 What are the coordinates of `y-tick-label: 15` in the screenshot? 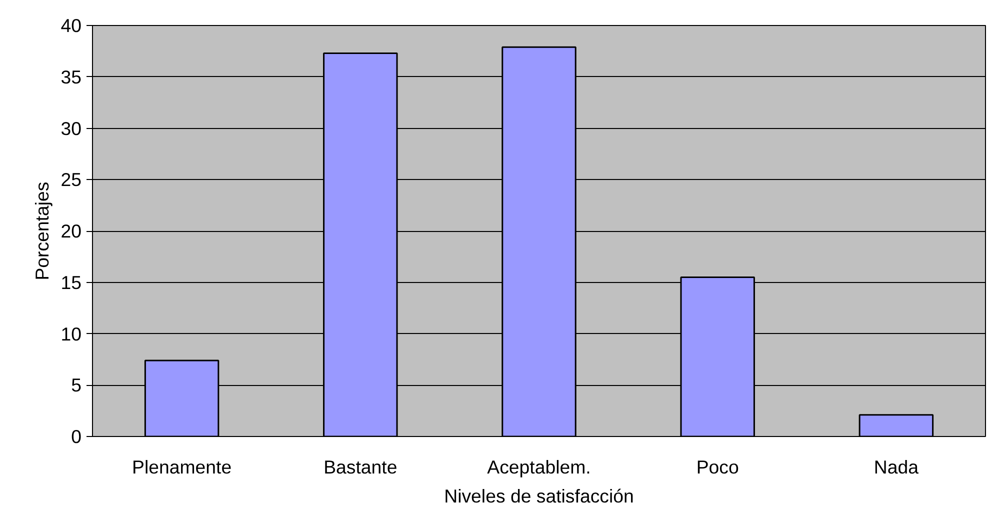 It's located at (71, 282).